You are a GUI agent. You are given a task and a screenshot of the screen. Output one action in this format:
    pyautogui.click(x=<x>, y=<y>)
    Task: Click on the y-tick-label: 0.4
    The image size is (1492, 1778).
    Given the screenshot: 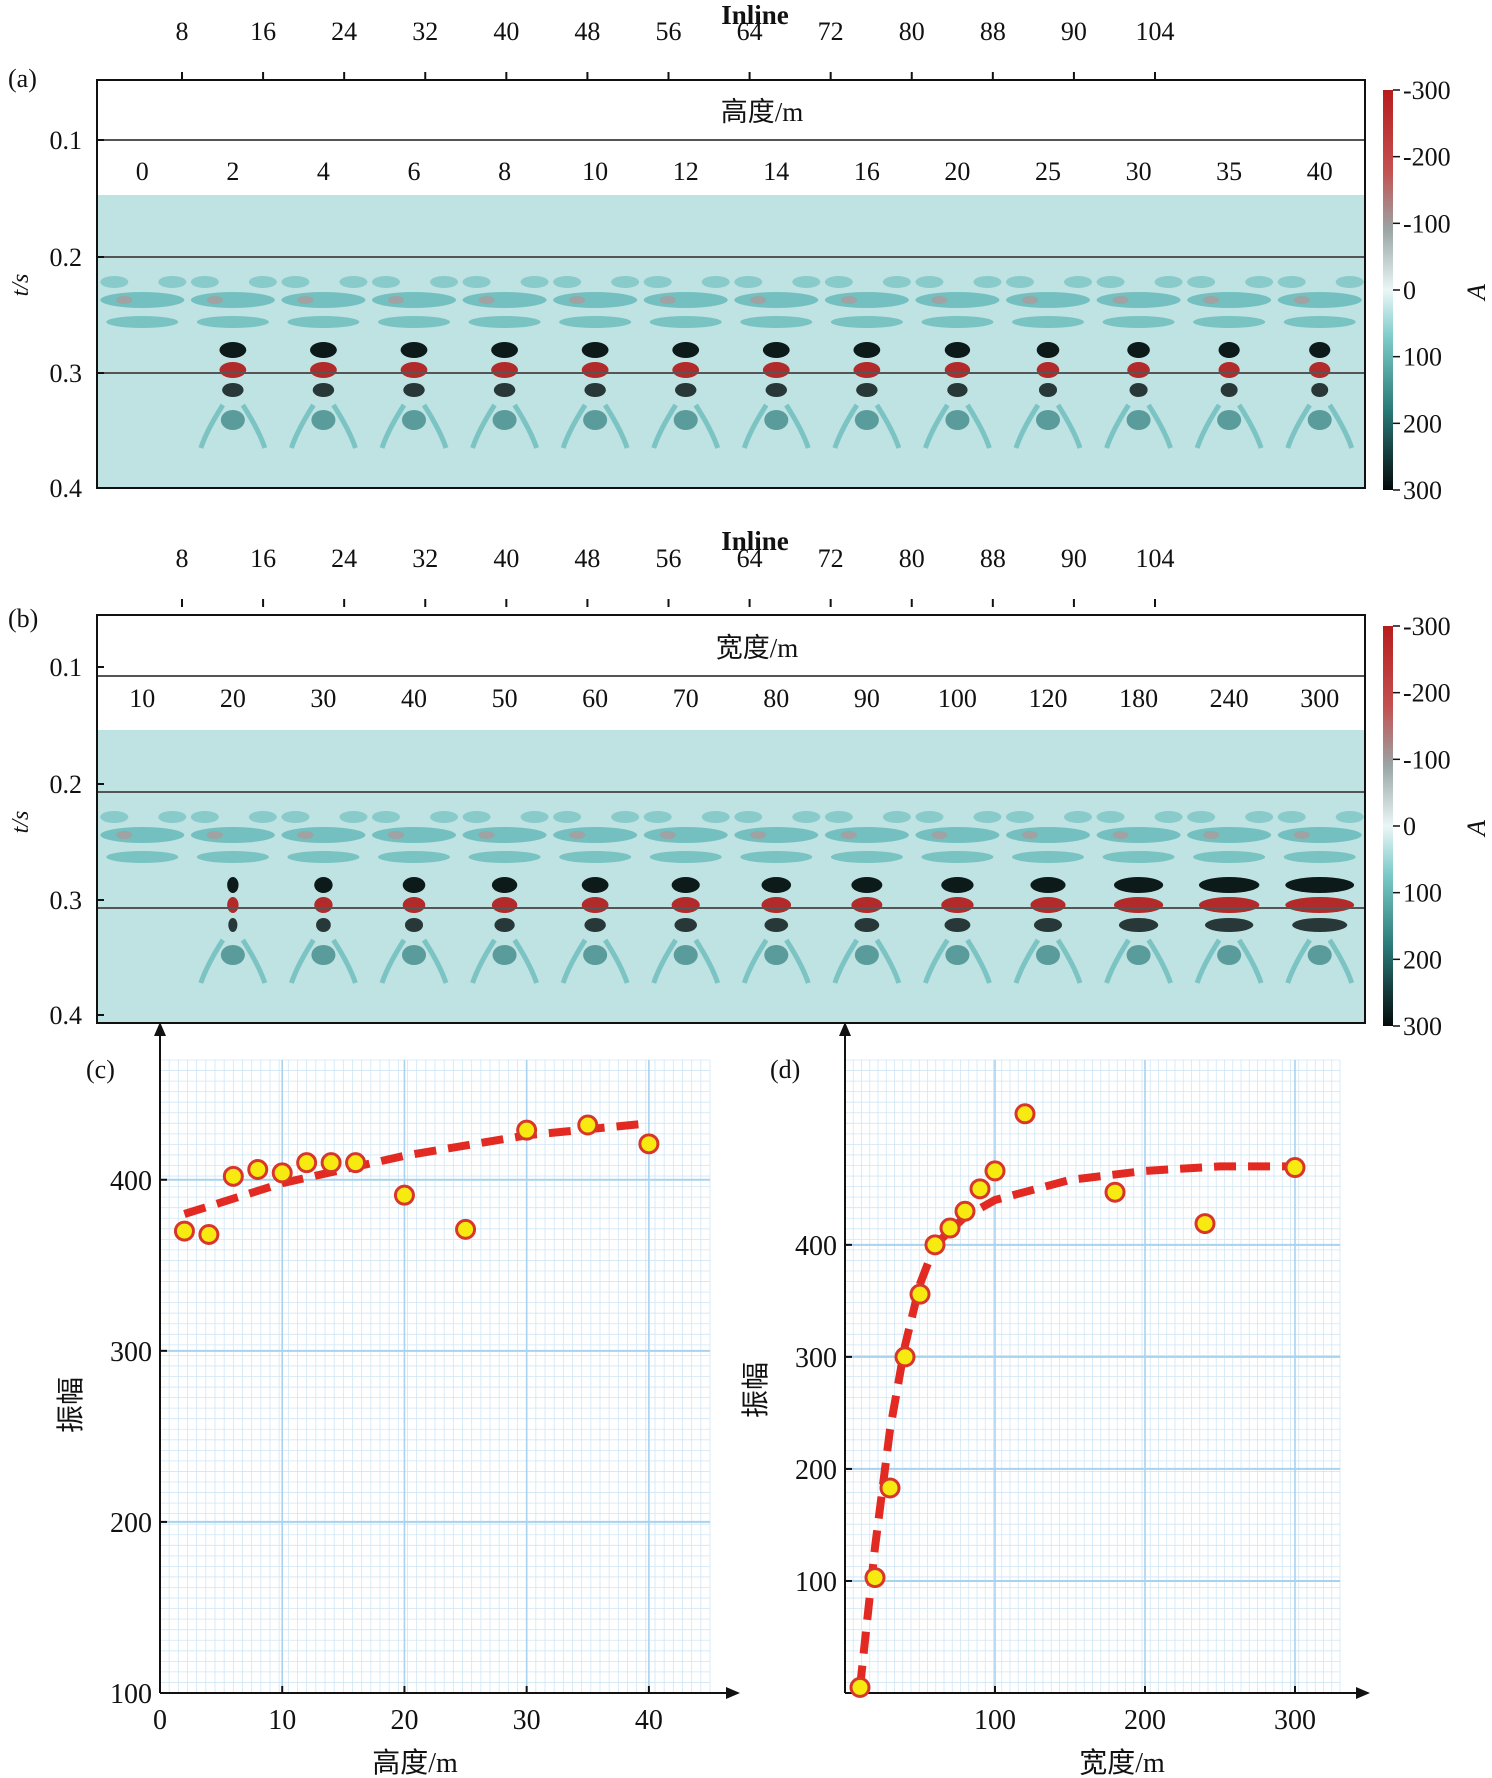 What is the action you would take?
    pyautogui.click(x=66, y=1015)
    